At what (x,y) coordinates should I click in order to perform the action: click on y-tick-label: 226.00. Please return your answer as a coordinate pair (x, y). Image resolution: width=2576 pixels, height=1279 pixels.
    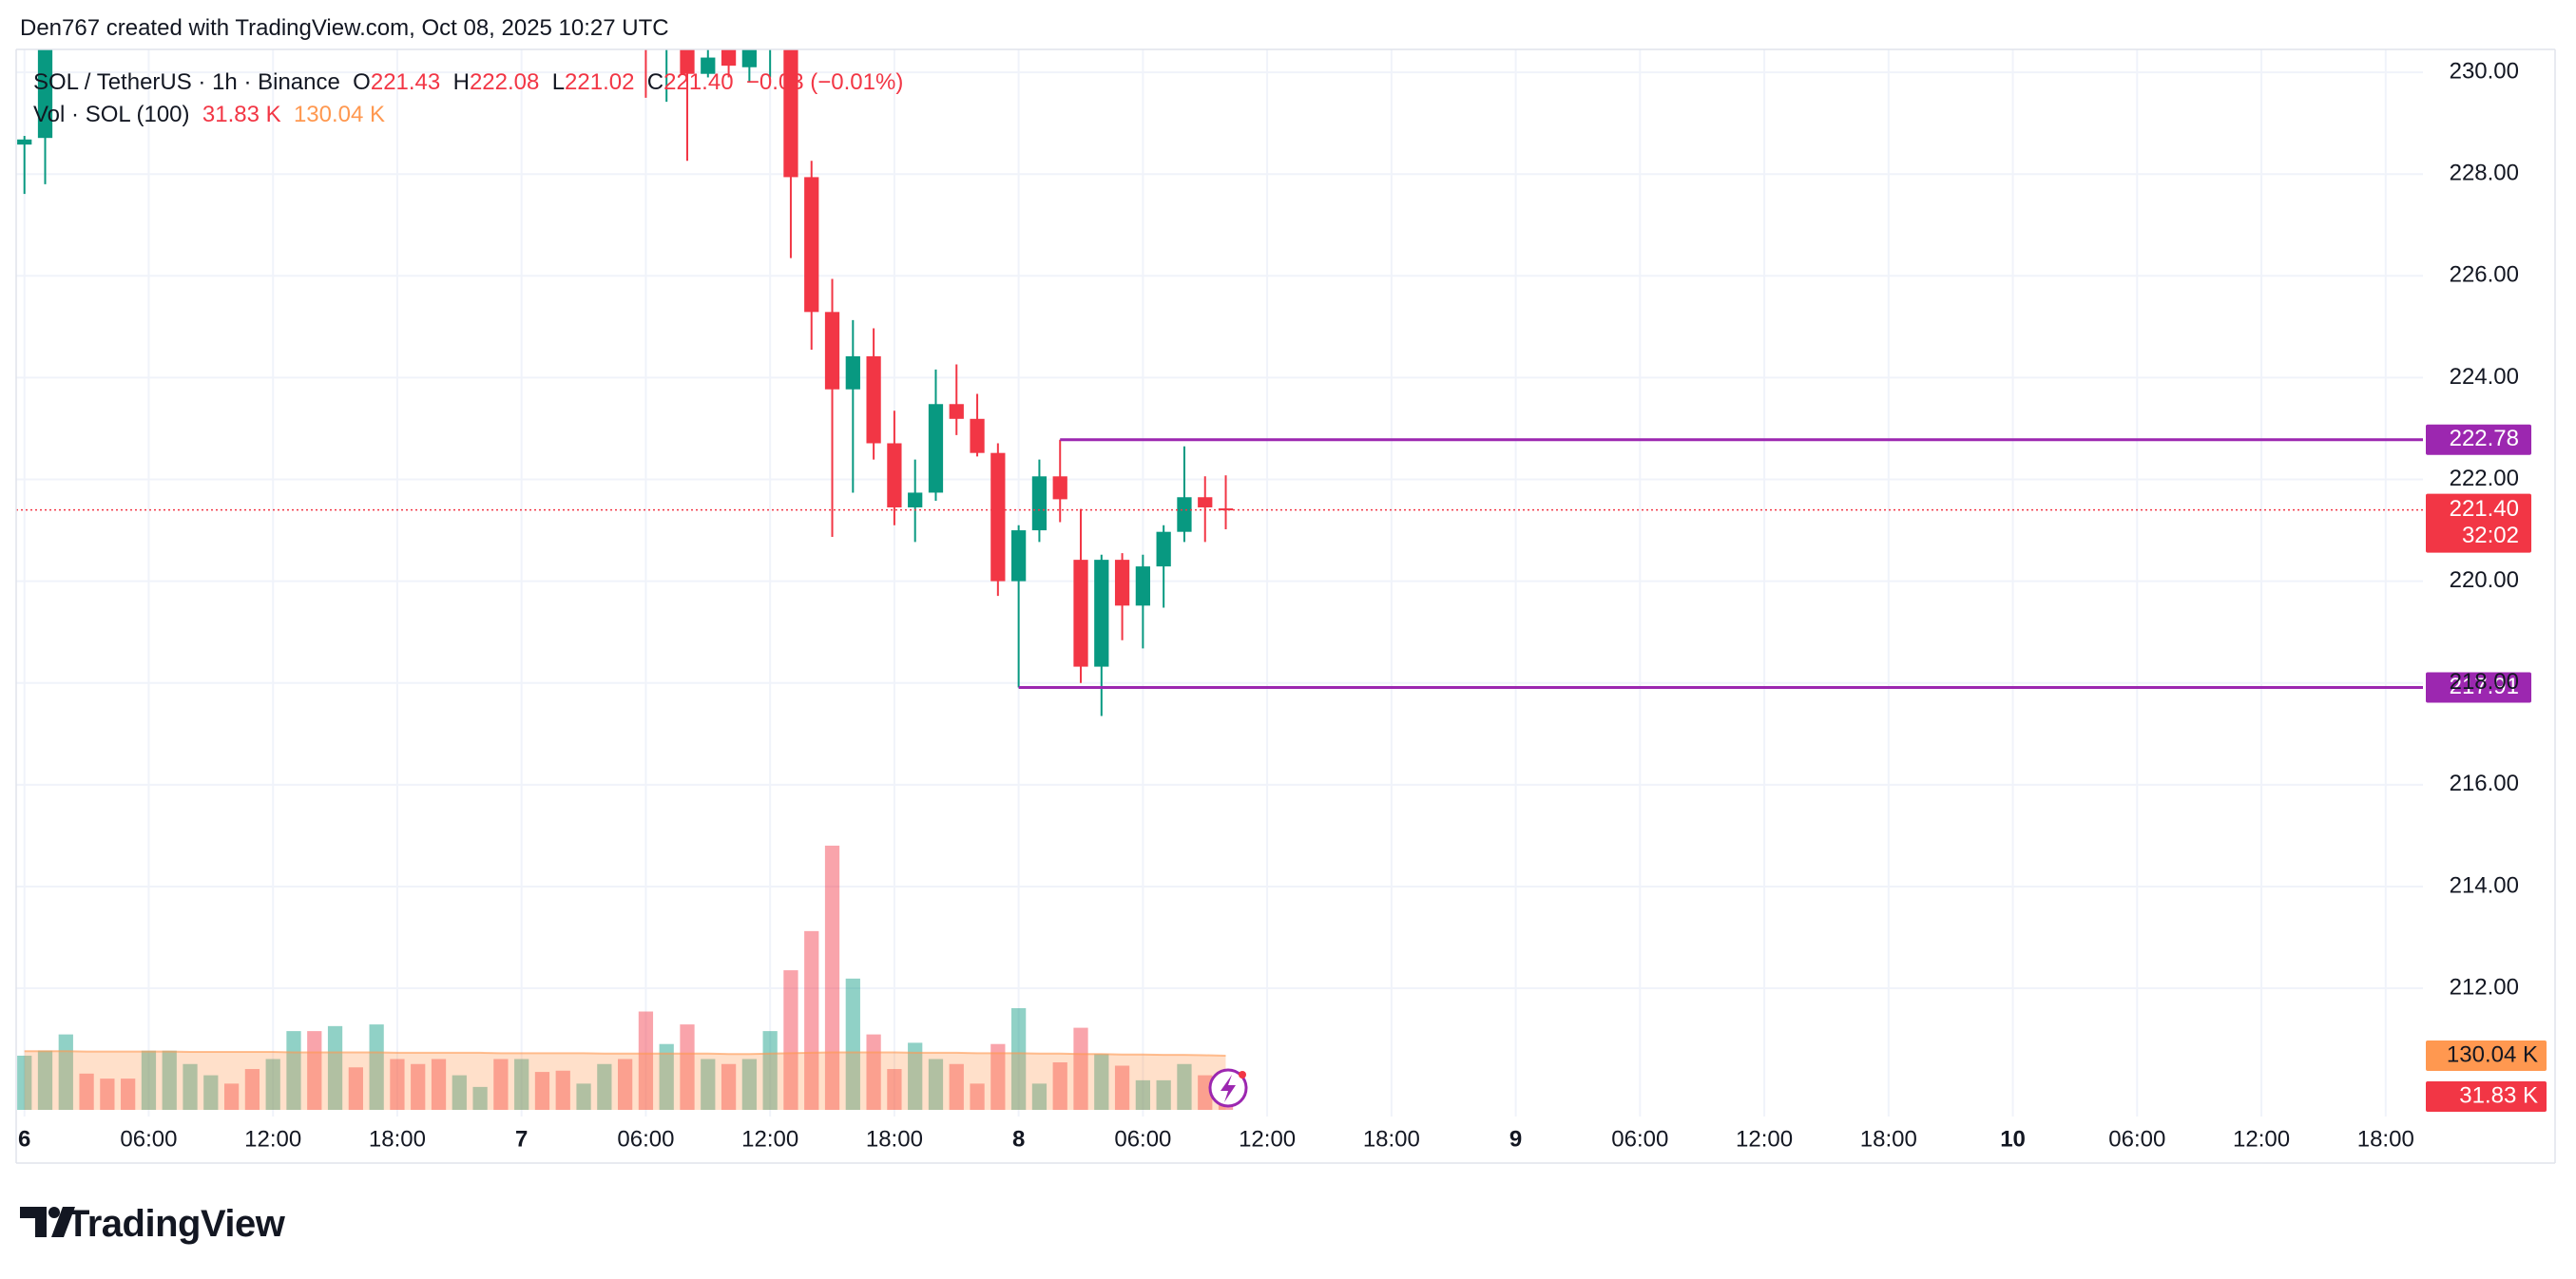
    Looking at the image, I should click on (2484, 275).